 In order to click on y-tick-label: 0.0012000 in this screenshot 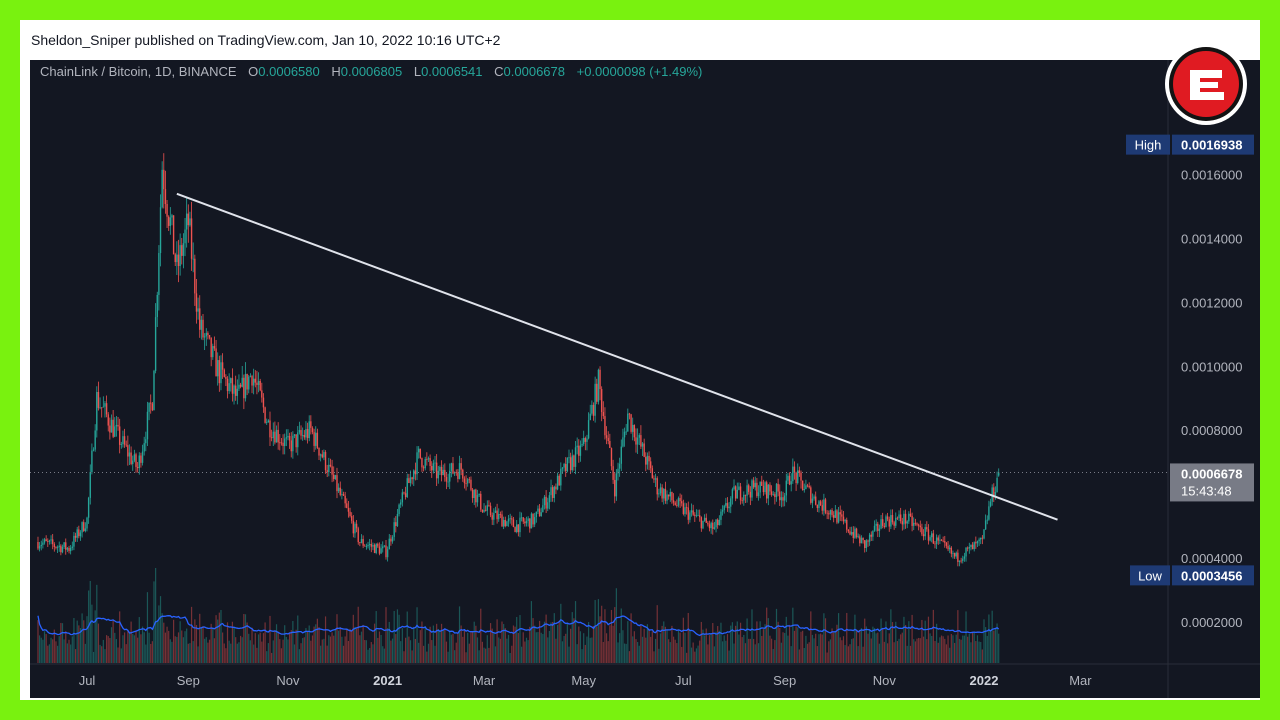, I will do `click(1211, 302)`.